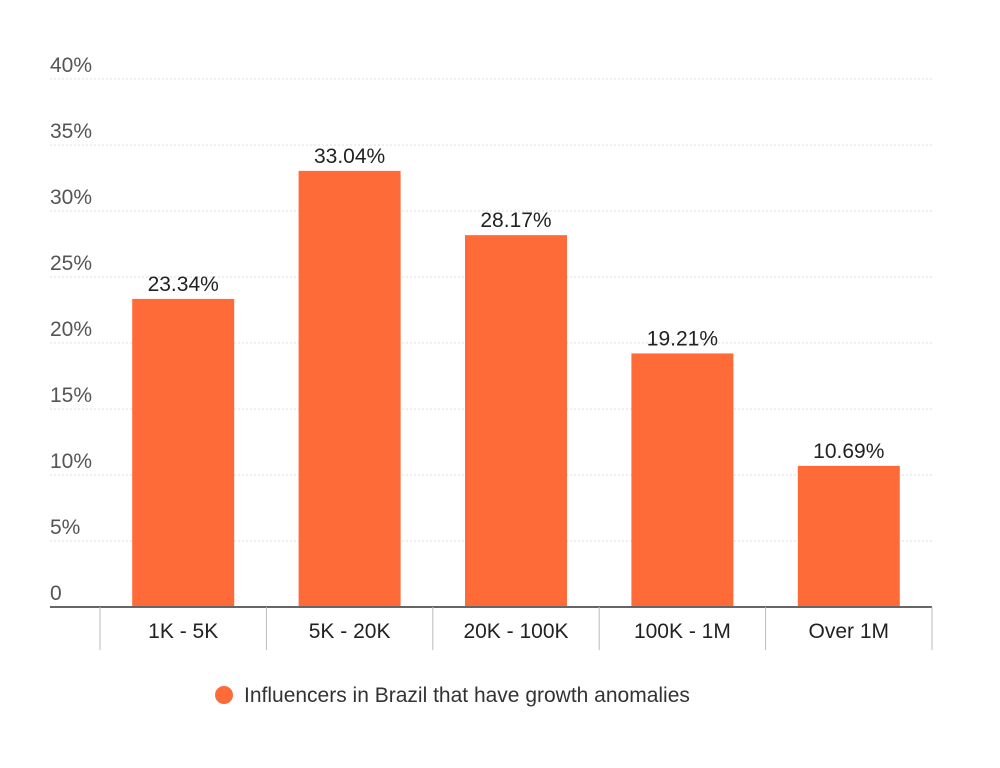 Image resolution: width=1000 pixels, height=768 pixels. I want to click on x-tick-label: 1K - 5K, so click(183, 631).